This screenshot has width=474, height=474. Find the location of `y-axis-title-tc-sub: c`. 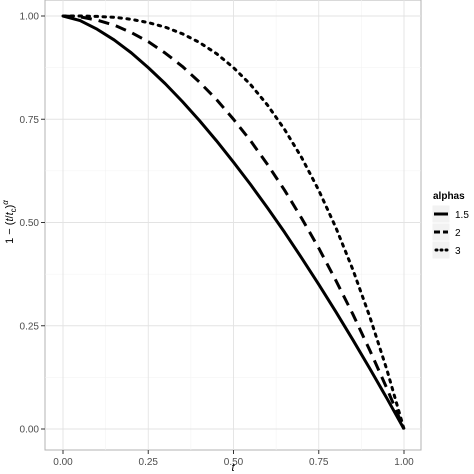

y-axis-title-tc-sub: c is located at coordinates (13, 210).